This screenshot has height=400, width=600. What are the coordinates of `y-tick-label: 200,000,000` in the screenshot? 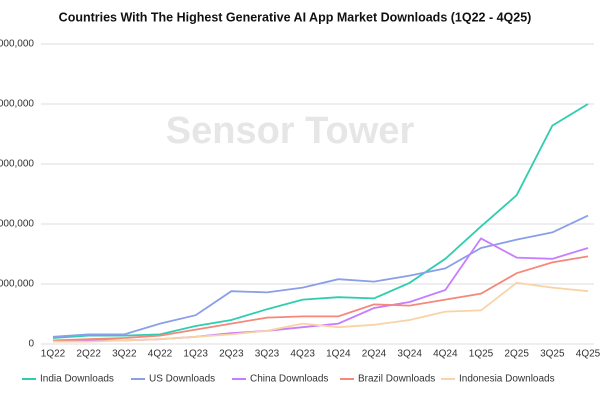 It's located at (17, 104).